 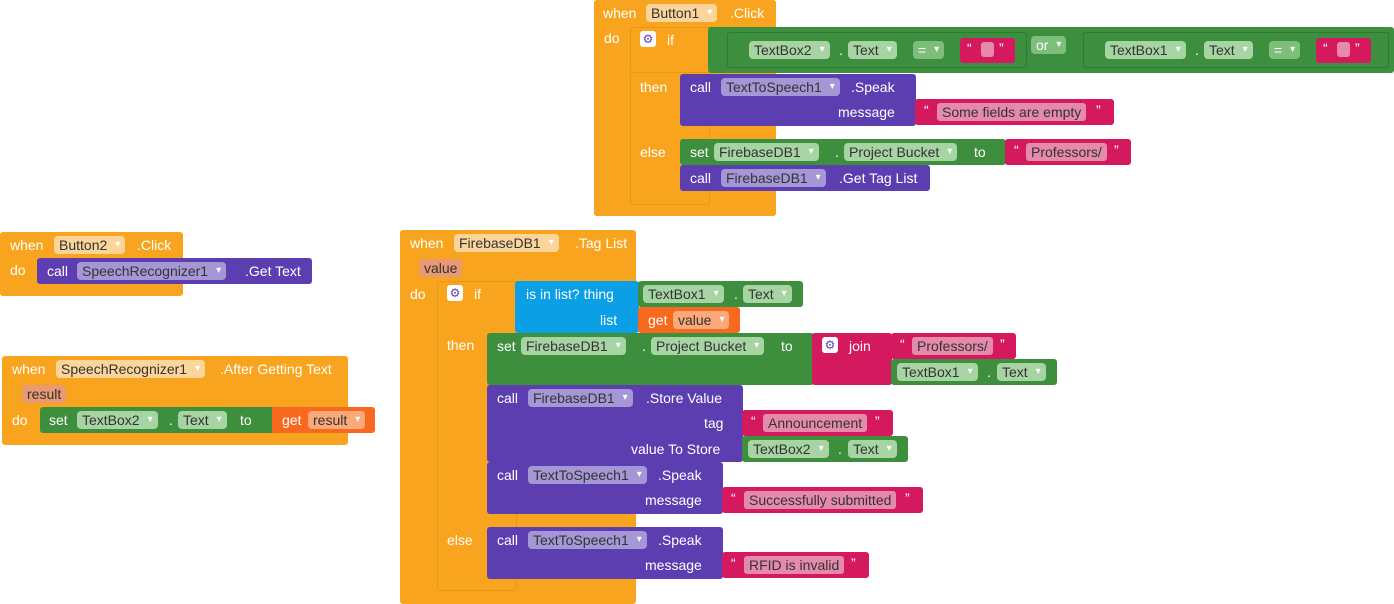 I want to click on when-label: when, so click(x=620, y=13).